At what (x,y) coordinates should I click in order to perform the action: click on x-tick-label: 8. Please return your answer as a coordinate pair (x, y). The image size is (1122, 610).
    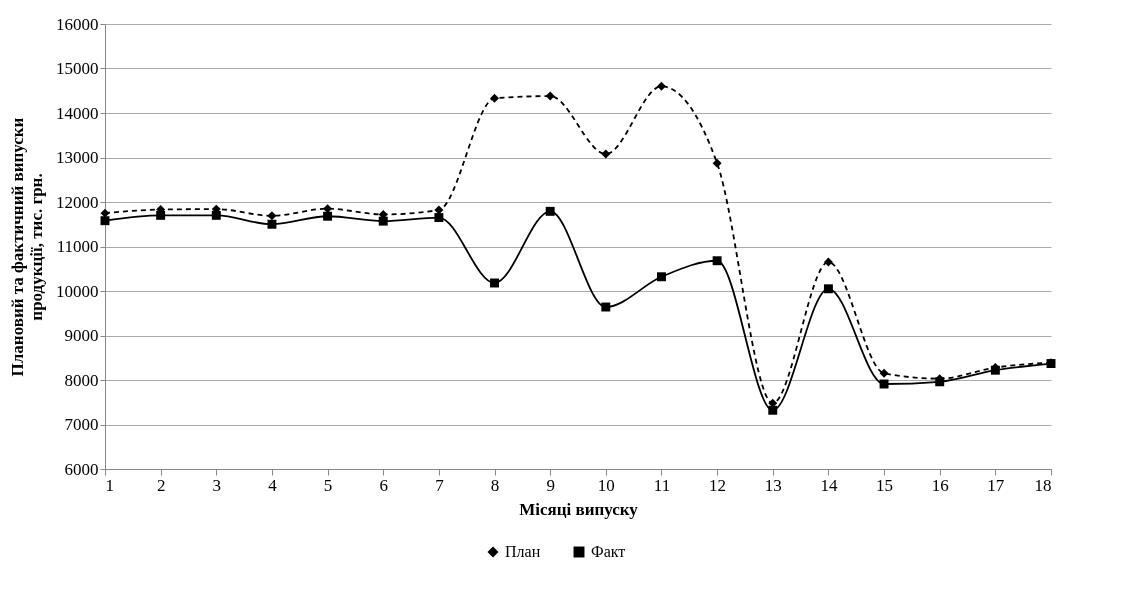
    Looking at the image, I should click on (495, 485).